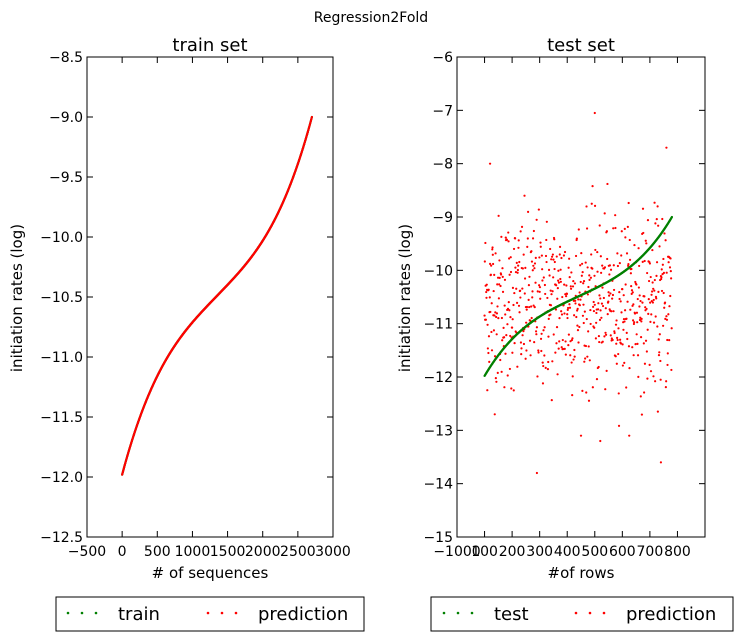 This screenshot has height=641, width=743. What do you see at coordinates (17, 298) in the screenshot?
I see `train-set-ylabel: initiation rates (log)` at bounding box center [17, 298].